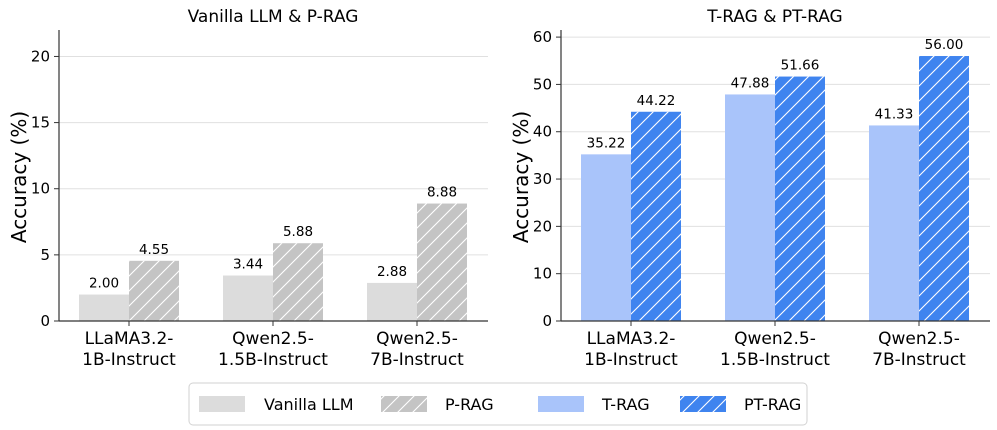 The image size is (997, 430). I want to click on right-value-label-pt-rag-0: 44.22, so click(656, 101).